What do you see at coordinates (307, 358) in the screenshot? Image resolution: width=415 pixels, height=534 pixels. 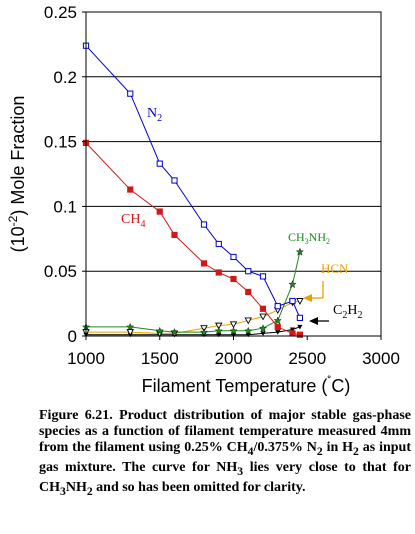 I see `x-tick-label: 2500` at bounding box center [307, 358].